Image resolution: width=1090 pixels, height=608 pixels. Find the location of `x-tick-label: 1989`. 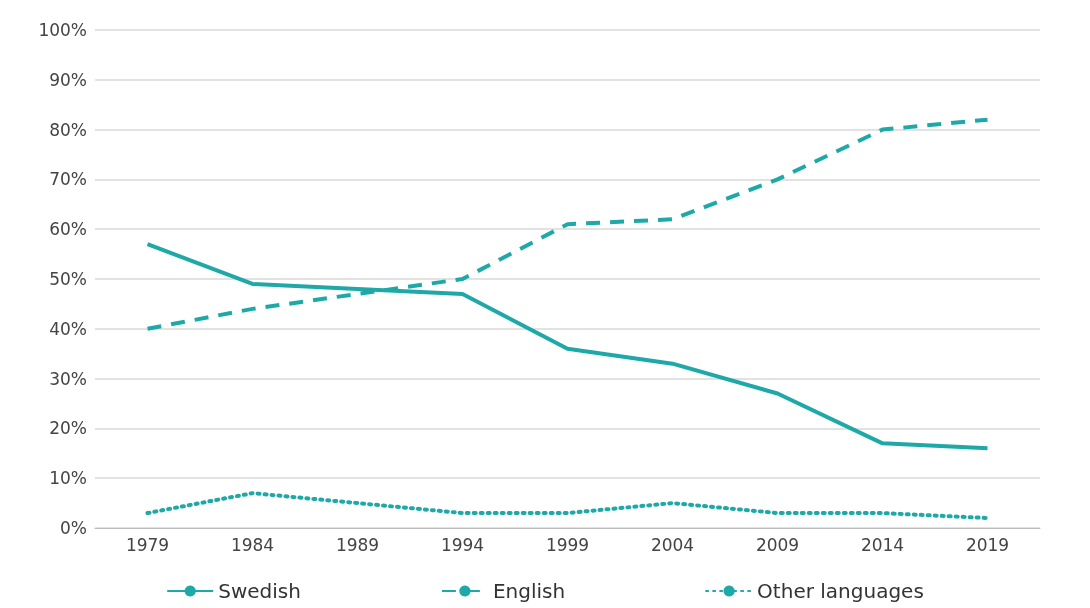

x-tick-label: 1989 is located at coordinates (357, 544).